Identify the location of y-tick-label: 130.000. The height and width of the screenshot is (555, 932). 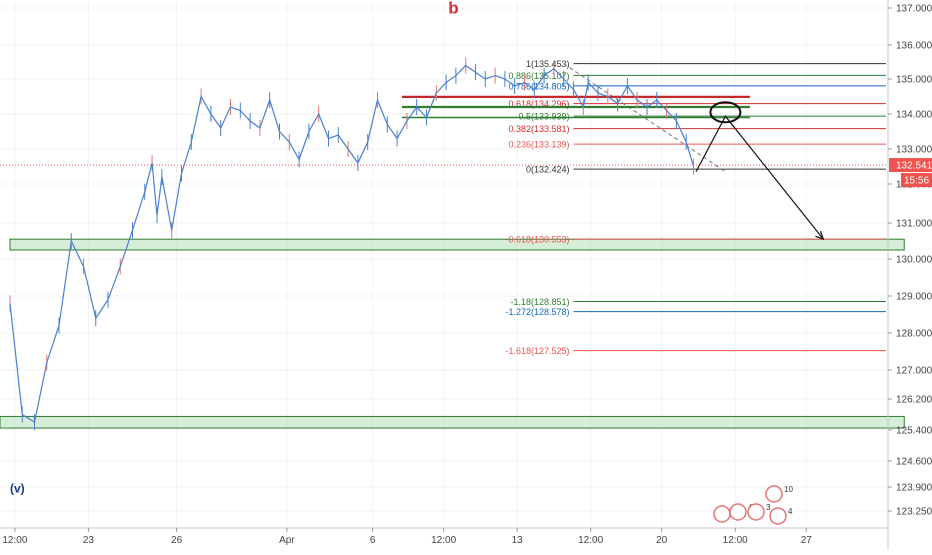
(914, 260).